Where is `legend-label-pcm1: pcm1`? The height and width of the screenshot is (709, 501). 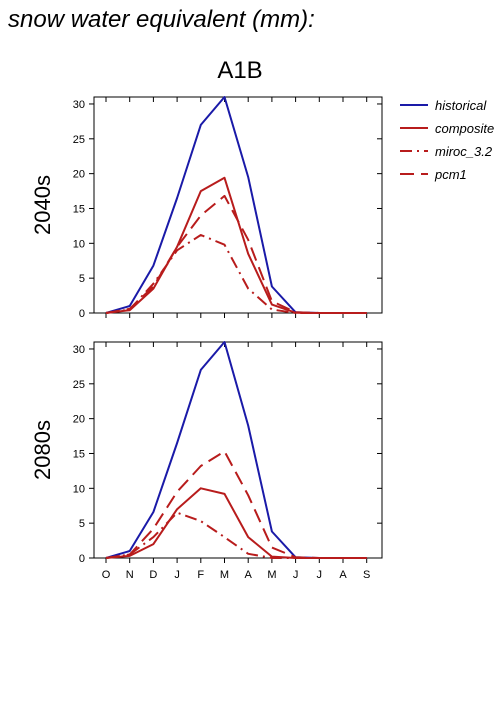 legend-label-pcm1: pcm1 is located at coordinates (450, 174).